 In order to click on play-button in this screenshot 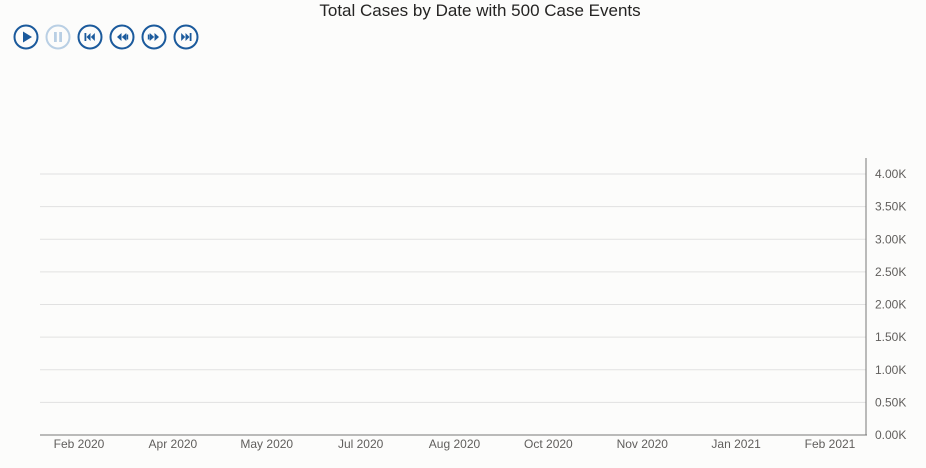, I will do `click(26, 37)`.